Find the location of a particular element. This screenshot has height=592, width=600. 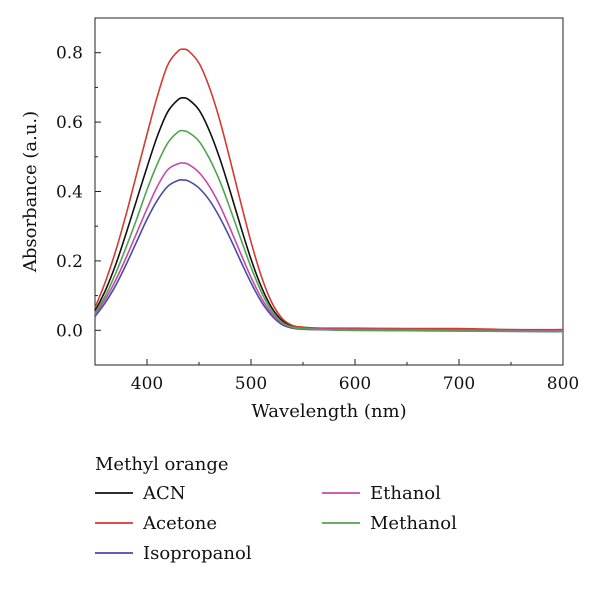

x-tick-label: 800 is located at coordinates (563, 384).